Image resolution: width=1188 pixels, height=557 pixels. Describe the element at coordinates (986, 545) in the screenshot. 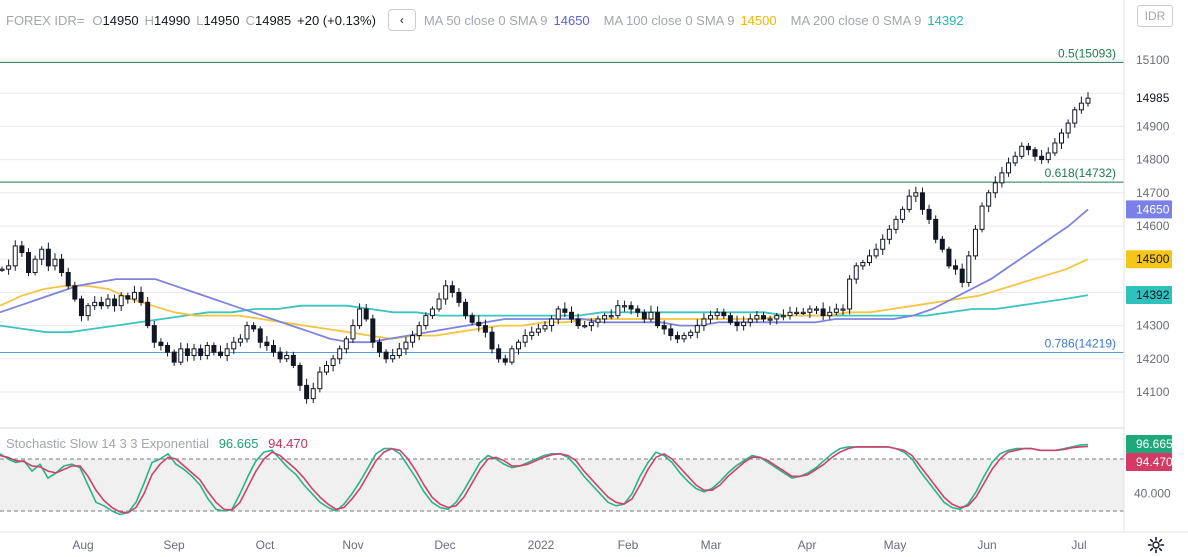

I see `time-axis-label: Jun` at that location.